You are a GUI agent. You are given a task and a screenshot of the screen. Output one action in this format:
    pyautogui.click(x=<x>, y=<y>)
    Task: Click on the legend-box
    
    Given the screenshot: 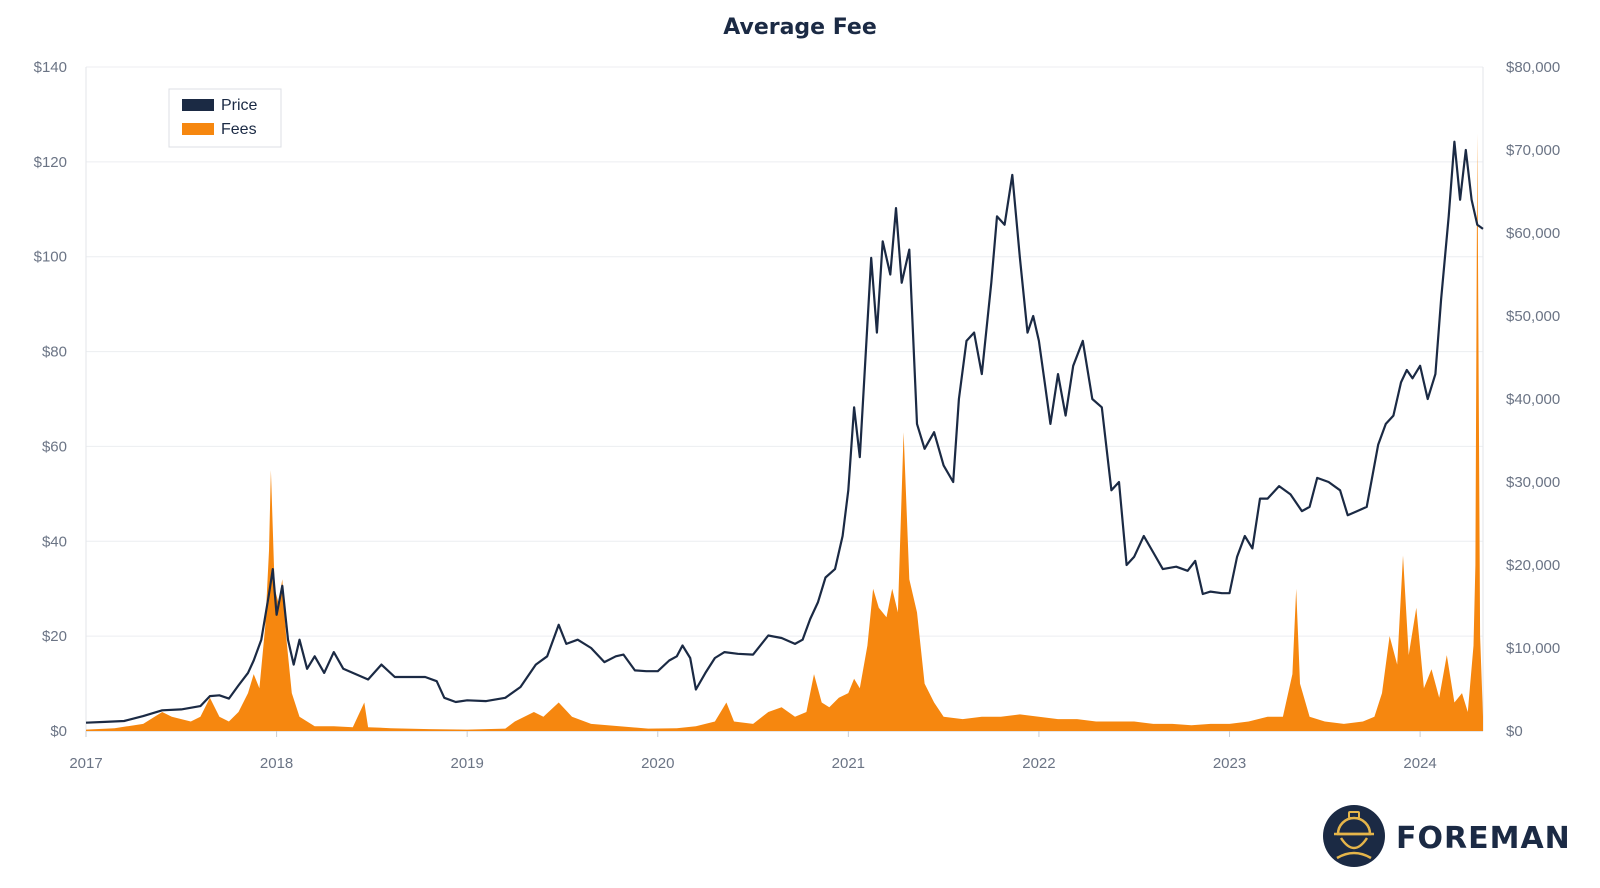 What is the action you would take?
    pyautogui.click(x=225, y=118)
    